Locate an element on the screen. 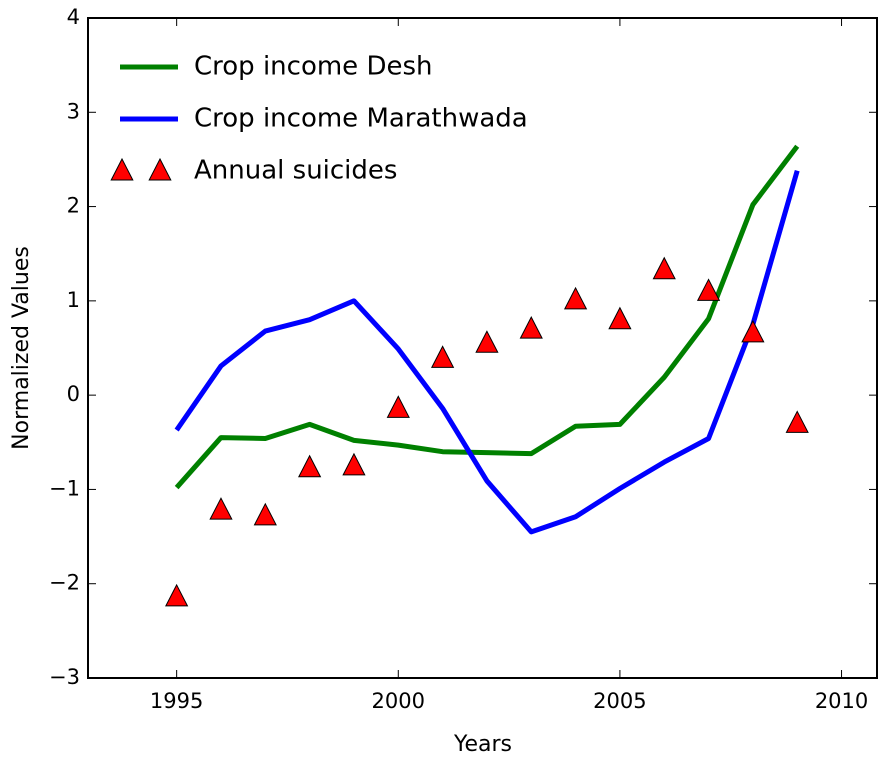 The height and width of the screenshot is (761, 878). x-tick-label: 1995 is located at coordinates (176, 701).